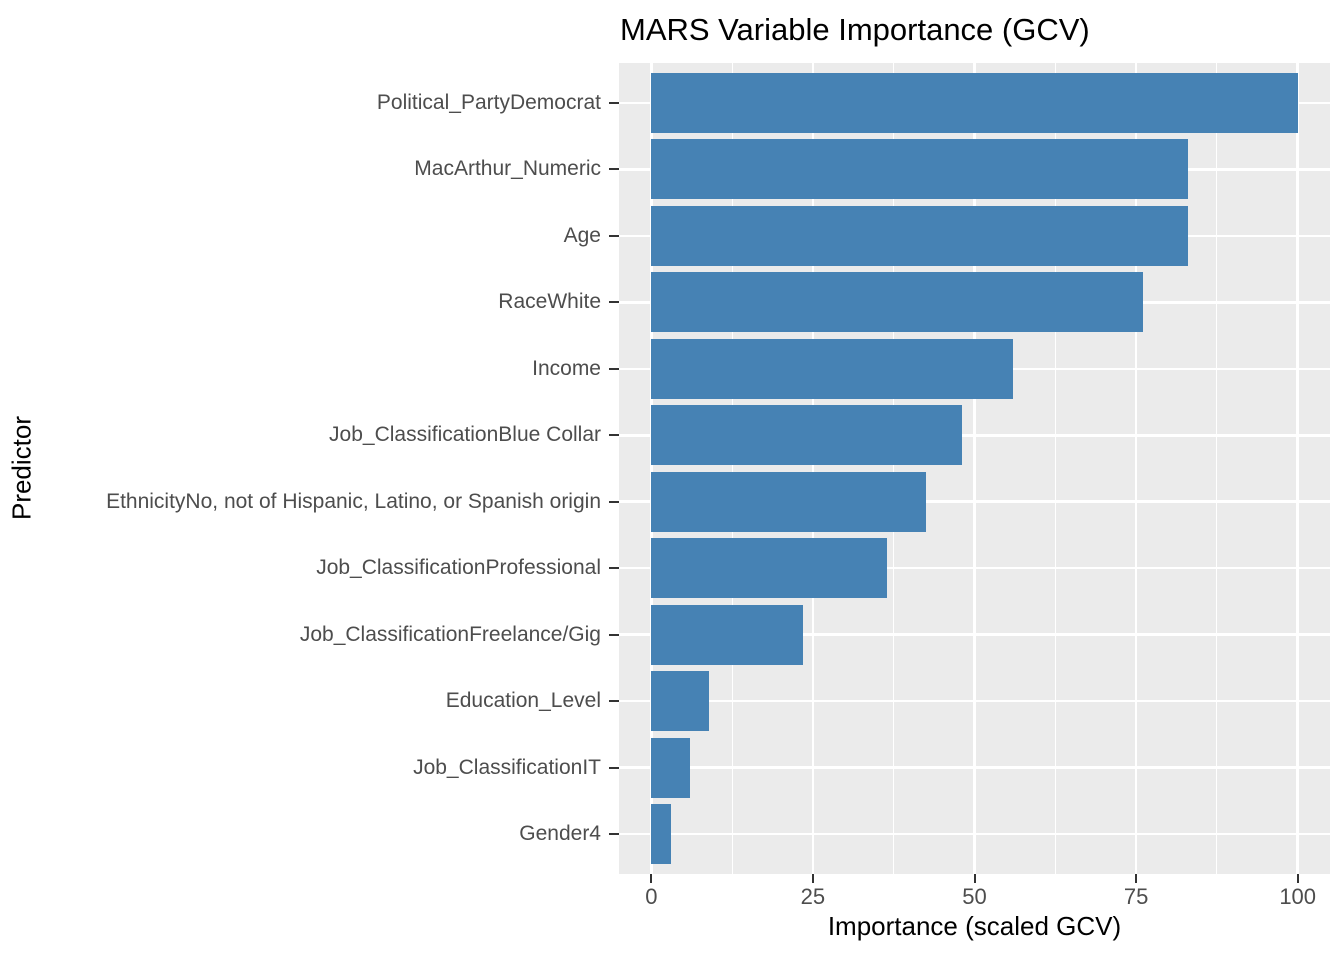 The width and height of the screenshot is (1344, 960). What do you see at coordinates (813, 896) in the screenshot?
I see `x-tick-label: 25` at bounding box center [813, 896].